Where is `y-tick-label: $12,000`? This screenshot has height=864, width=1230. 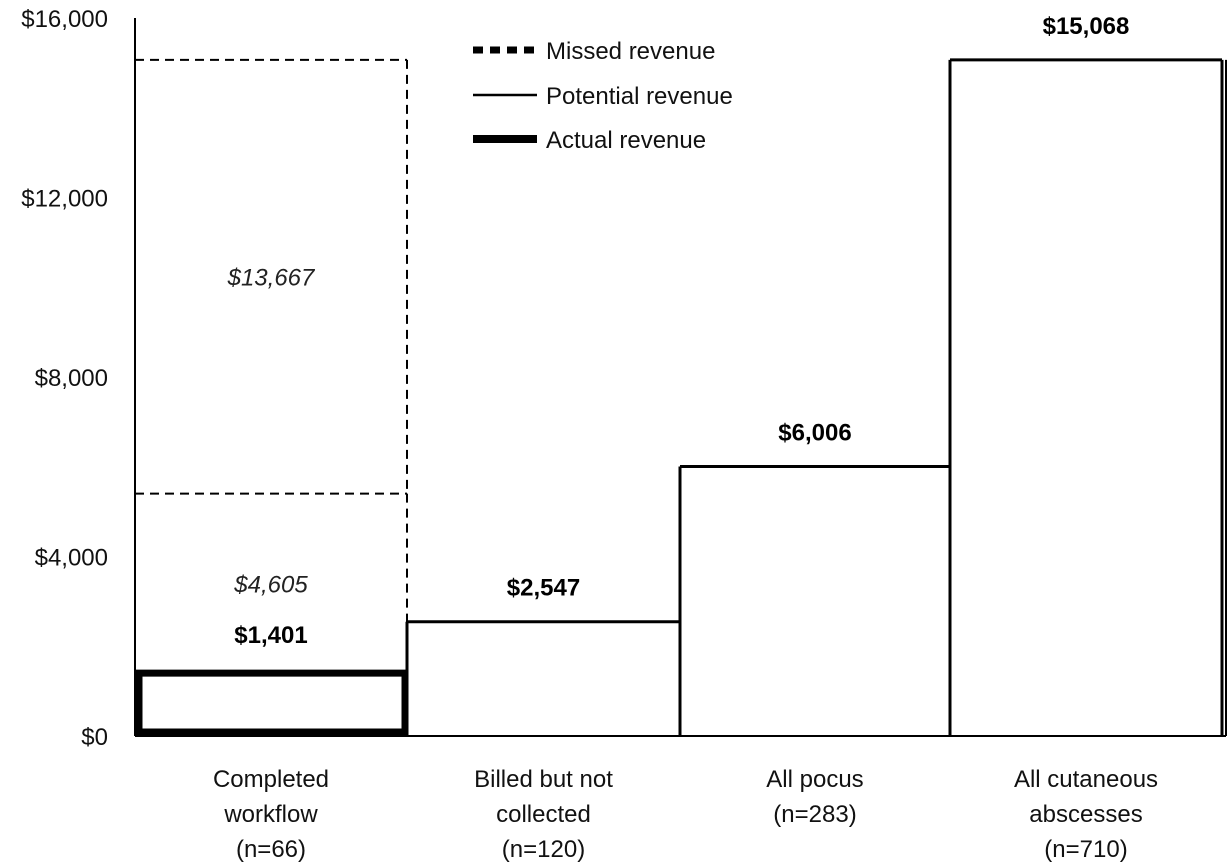 y-tick-label: $12,000 is located at coordinates (64, 199).